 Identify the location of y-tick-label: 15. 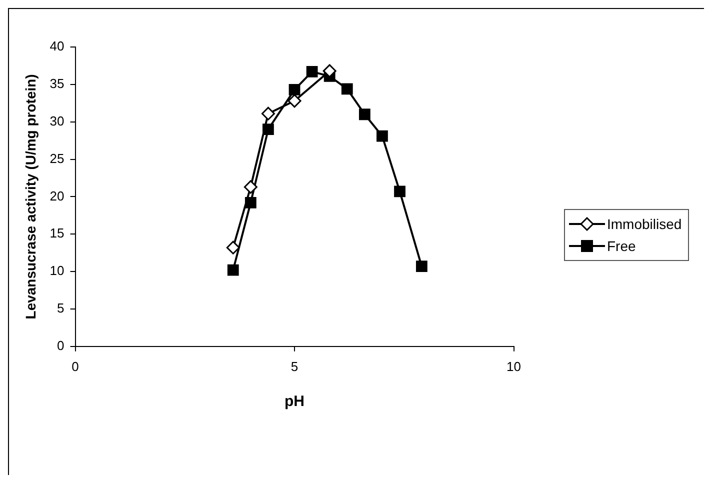
(57, 233).